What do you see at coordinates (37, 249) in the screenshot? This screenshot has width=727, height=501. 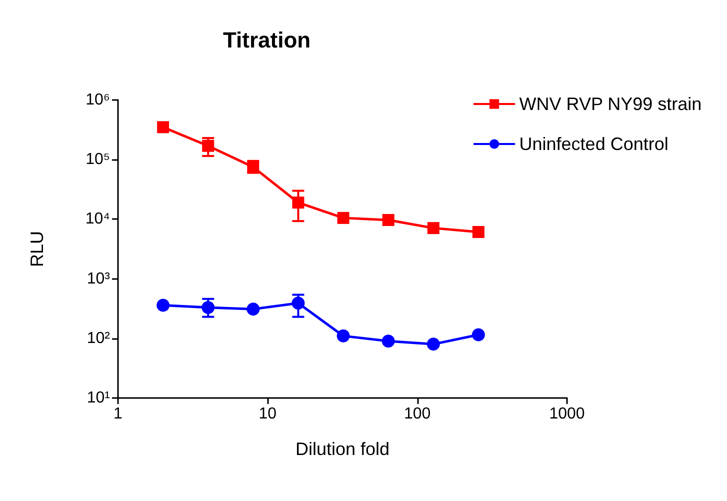 I see `y-axis-title: RLU` at bounding box center [37, 249].